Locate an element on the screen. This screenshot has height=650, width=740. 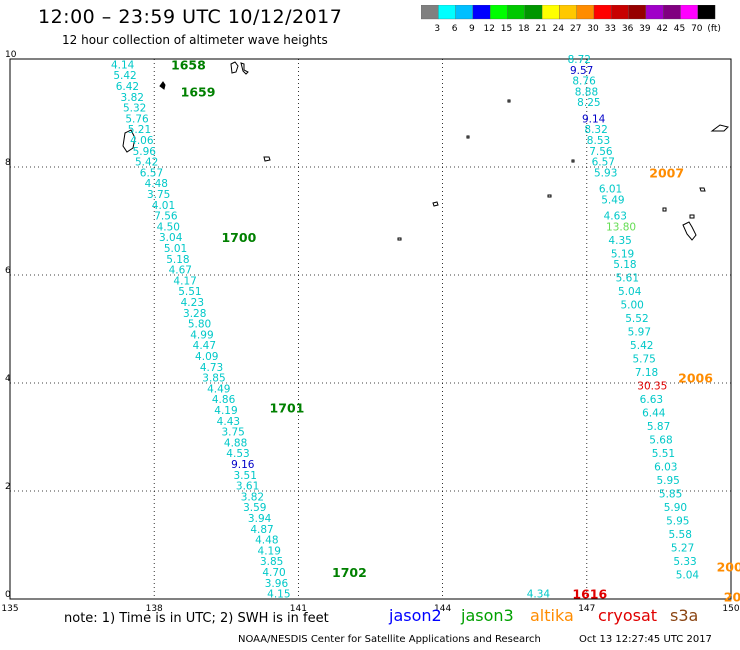
x-axis-ticks: 135 138 141 144 147 150 is located at coordinates (370, 609).